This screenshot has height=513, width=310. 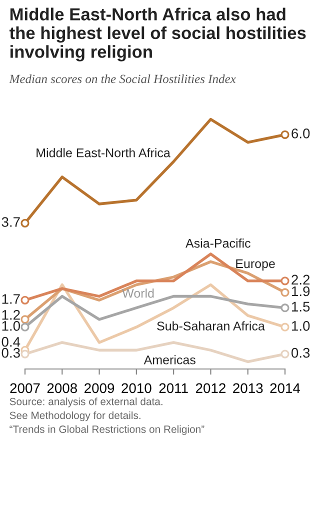 I want to click on x-tick-label: 2010, so click(x=137, y=388).